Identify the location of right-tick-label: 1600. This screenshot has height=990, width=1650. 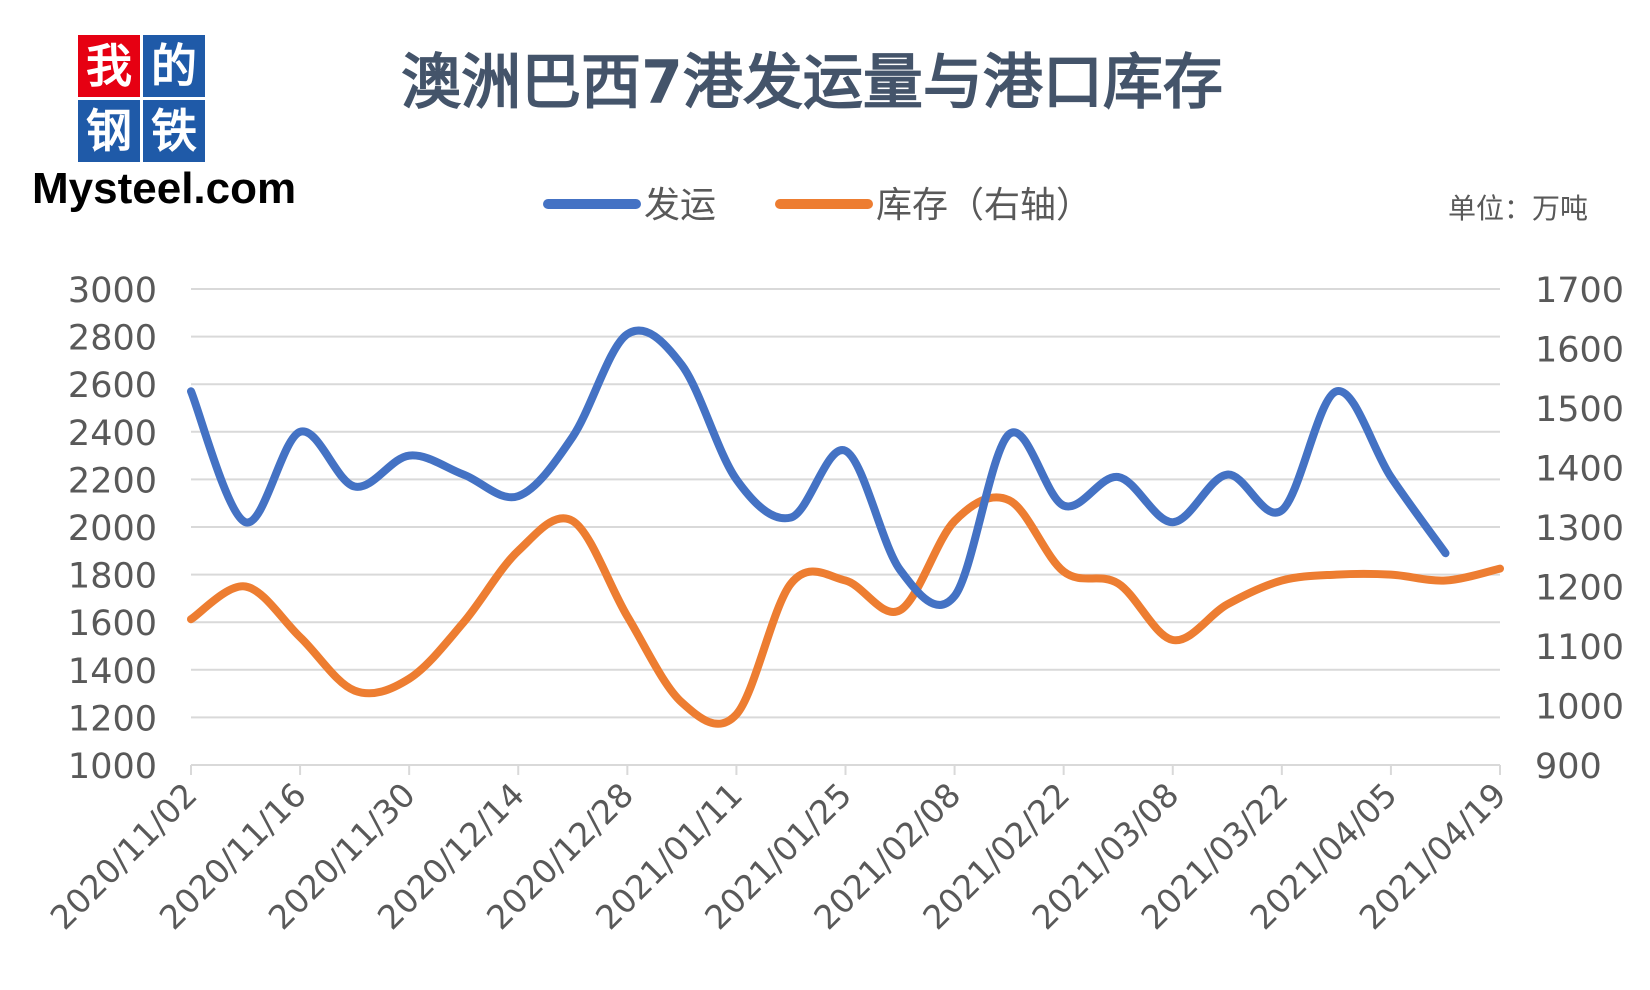
(1579, 351).